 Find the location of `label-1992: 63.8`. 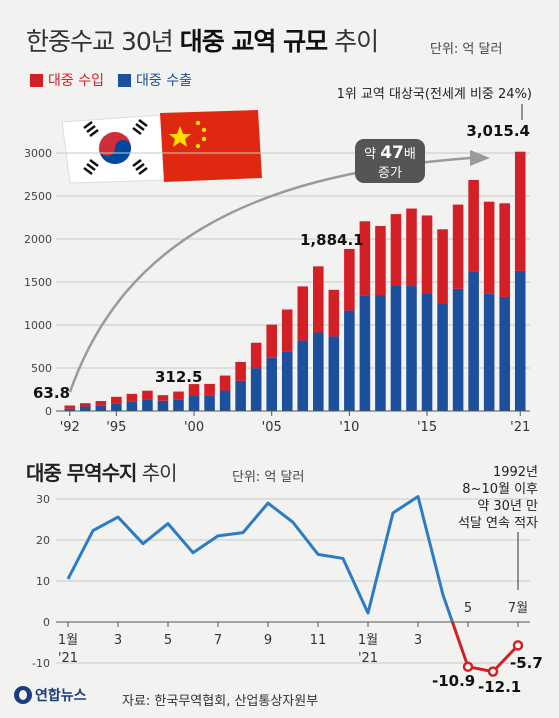

label-1992: 63.8 is located at coordinates (51, 393).